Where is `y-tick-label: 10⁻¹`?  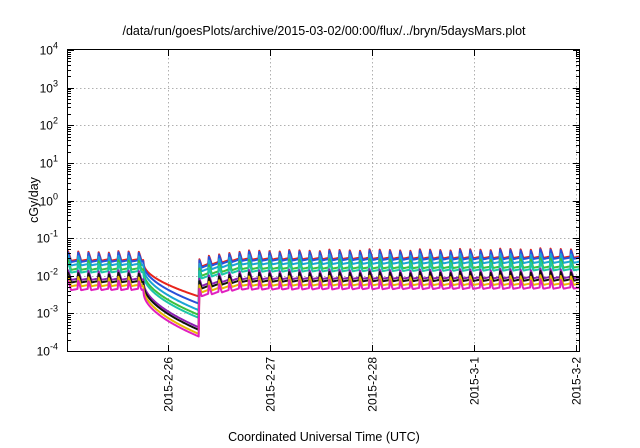
y-tick-label: 10⁻¹ is located at coordinates (47, 237).